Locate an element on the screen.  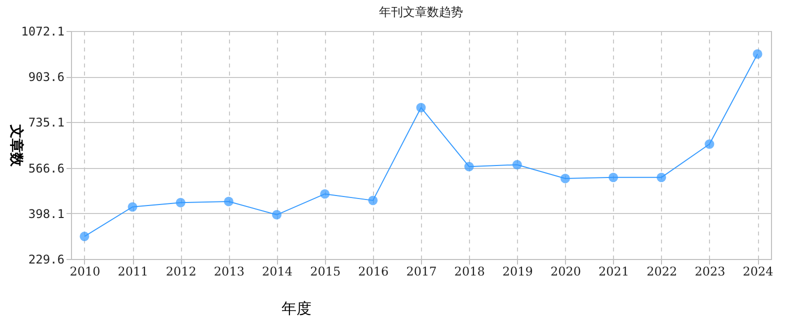
x-tick-label: 2020 is located at coordinates (566, 271).